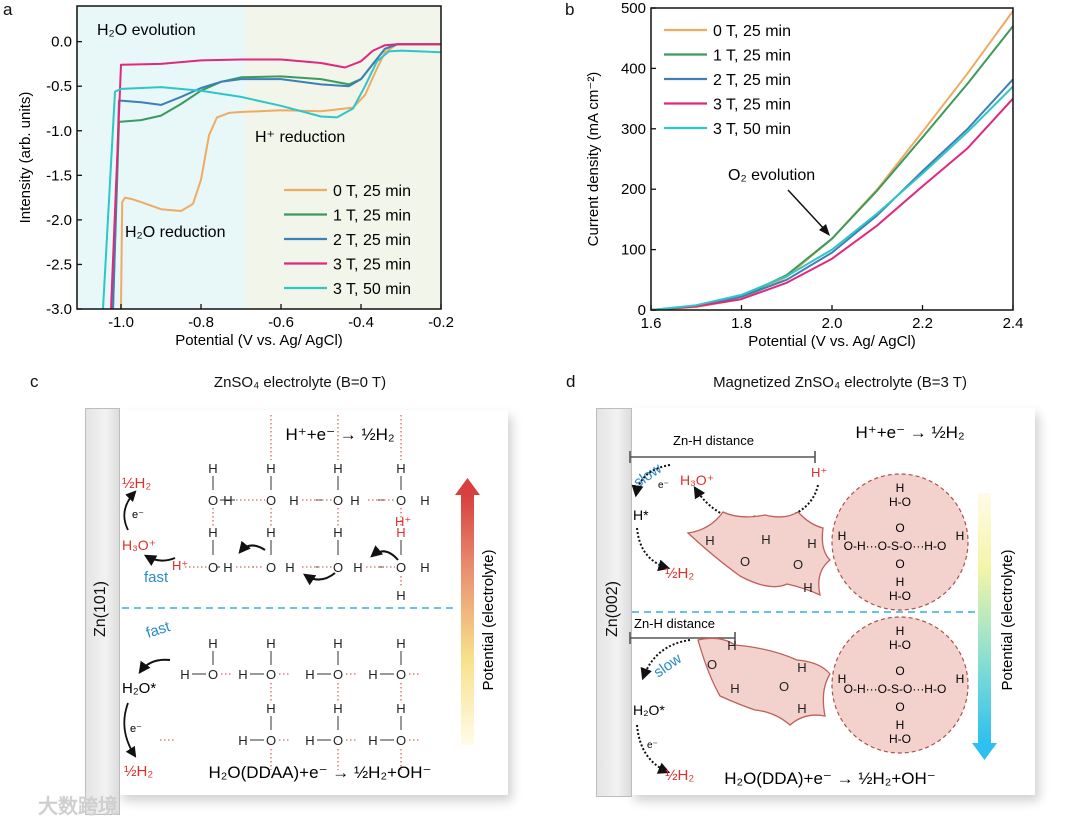 The image size is (1080, 822). Describe the element at coordinates (146, 30) in the screenshot. I see `annotation-h2o-evolution: H₂O evolution` at that location.